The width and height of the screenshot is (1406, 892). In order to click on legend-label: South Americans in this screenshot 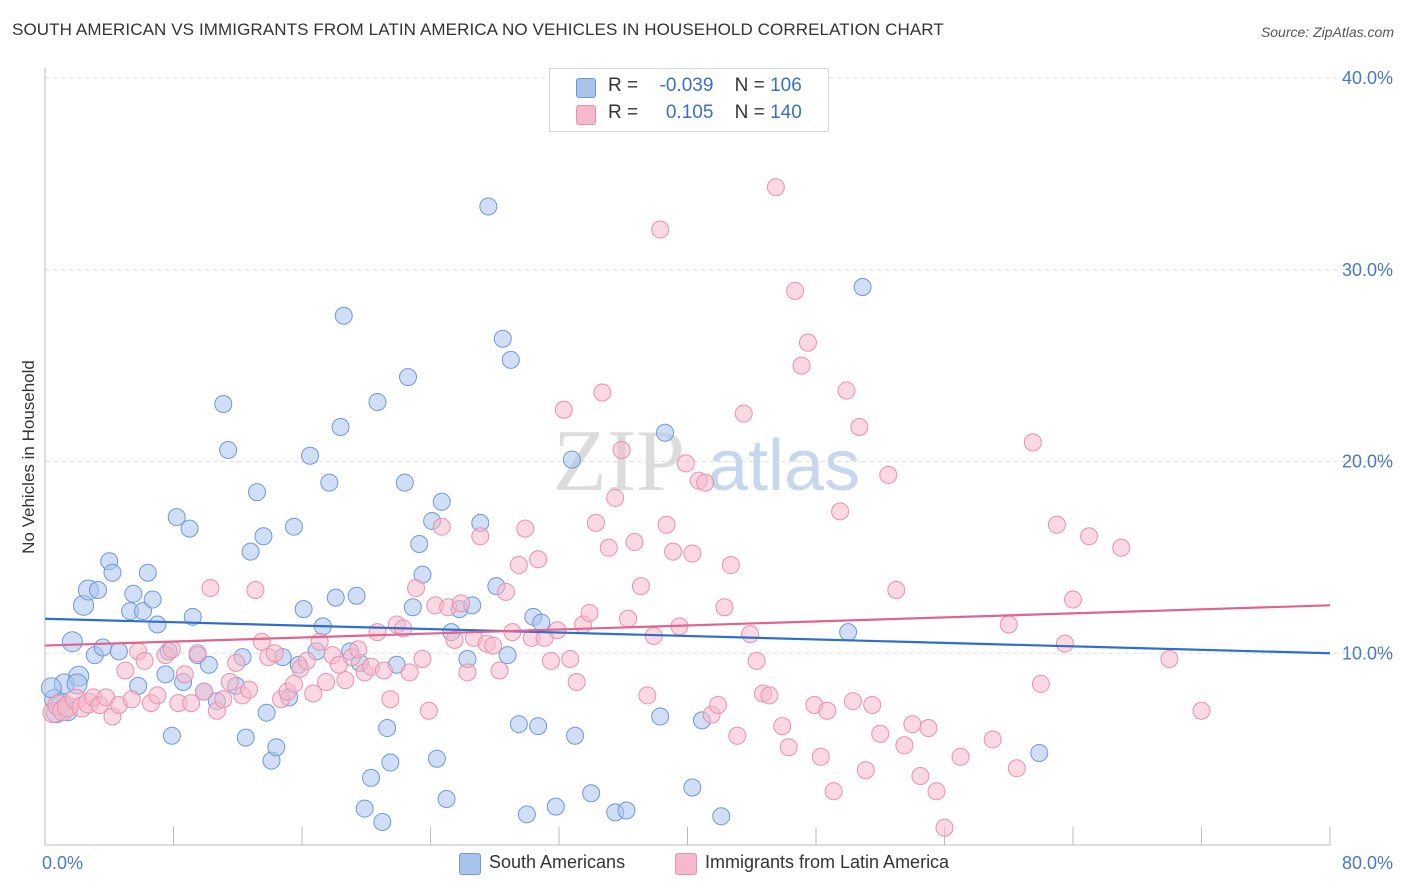, I will do `click(557, 862)`.